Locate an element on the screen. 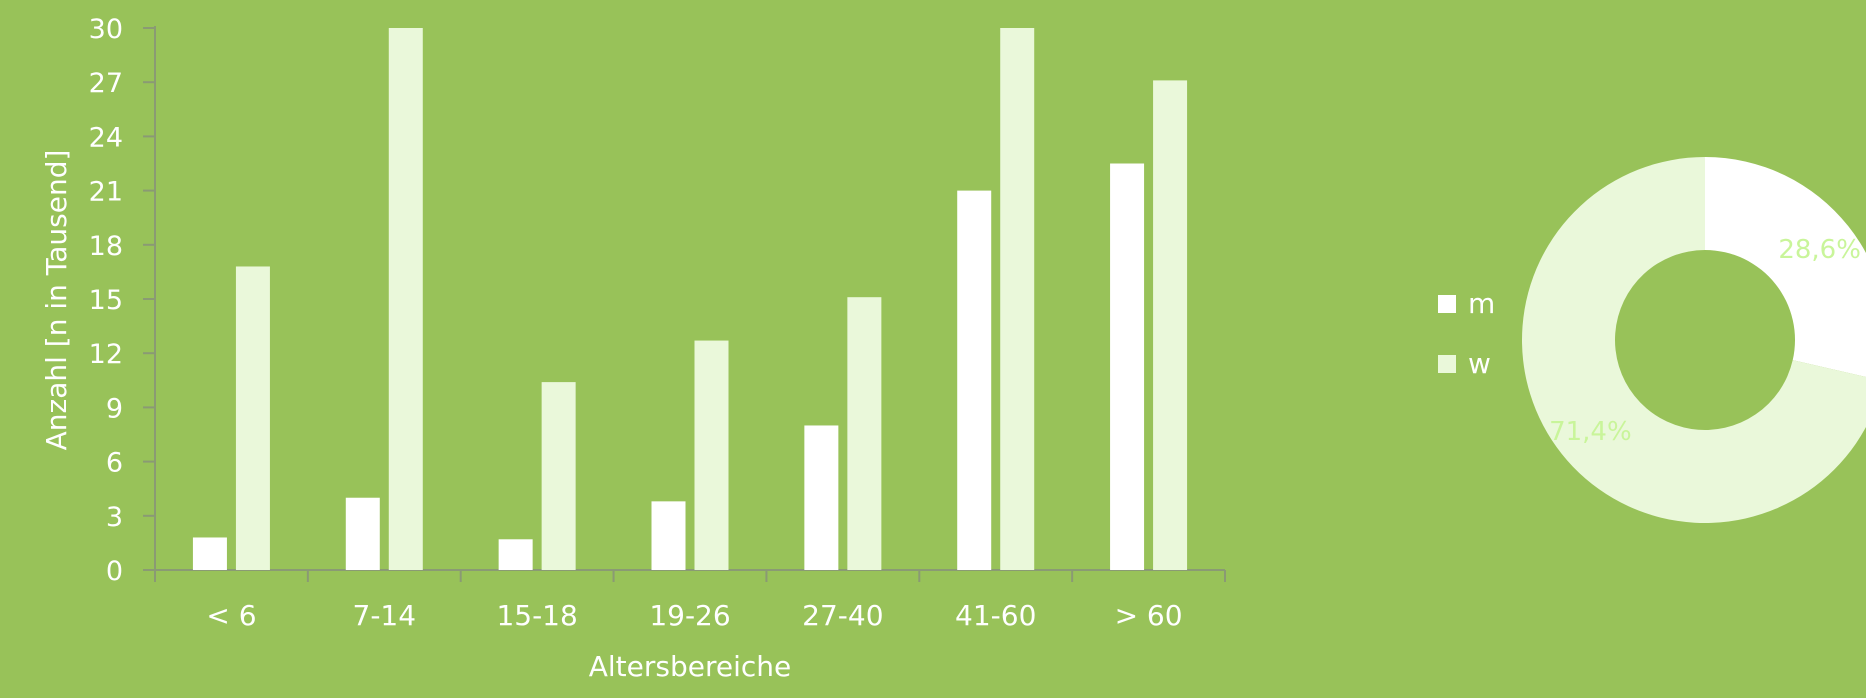 This screenshot has height=698, width=1866. x-tick-label: < 6 is located at coordinates (231, 615).